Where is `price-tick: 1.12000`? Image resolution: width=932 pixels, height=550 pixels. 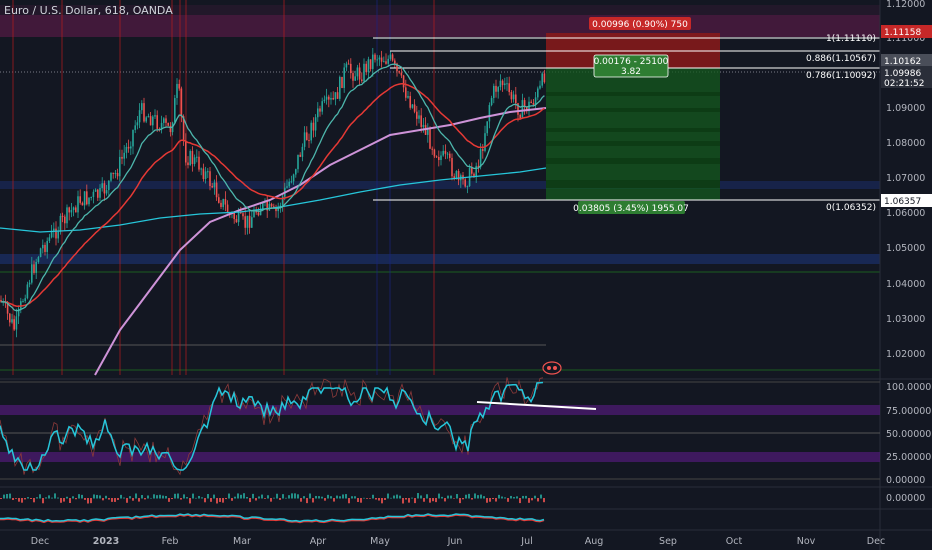 price-tick: 1.12000 is located at coordinates (905, 5).